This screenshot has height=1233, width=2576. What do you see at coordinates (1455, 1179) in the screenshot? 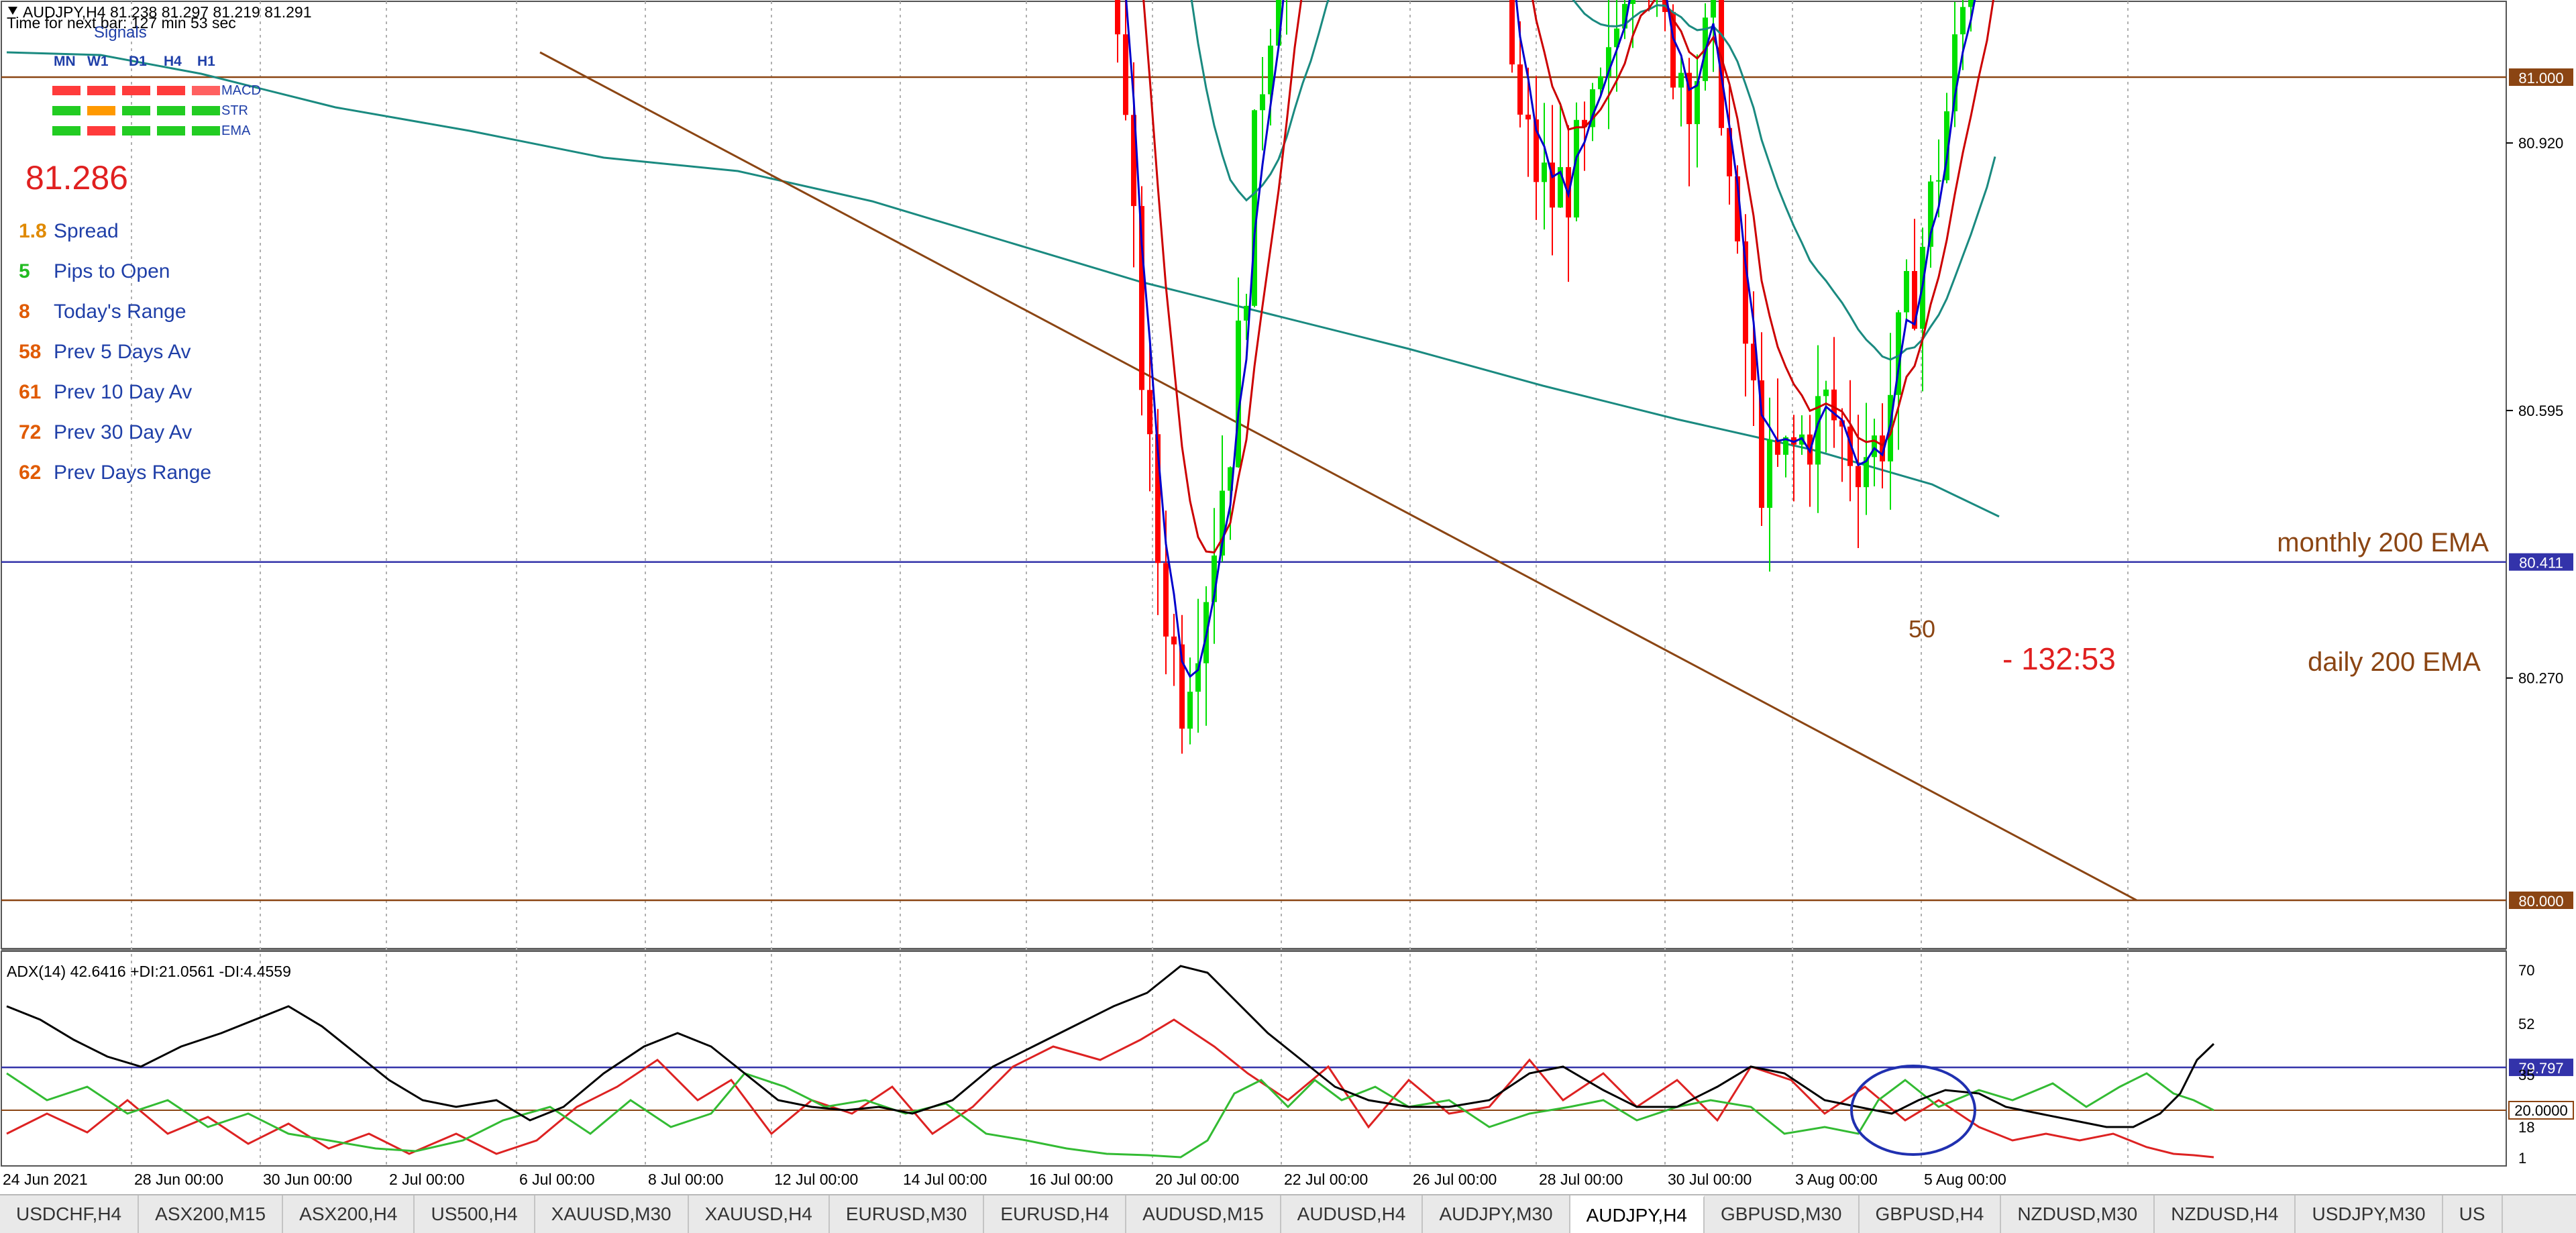
I see `time-tick-label: 26 Jul 00:00` at bounding box center [1455, 1179].